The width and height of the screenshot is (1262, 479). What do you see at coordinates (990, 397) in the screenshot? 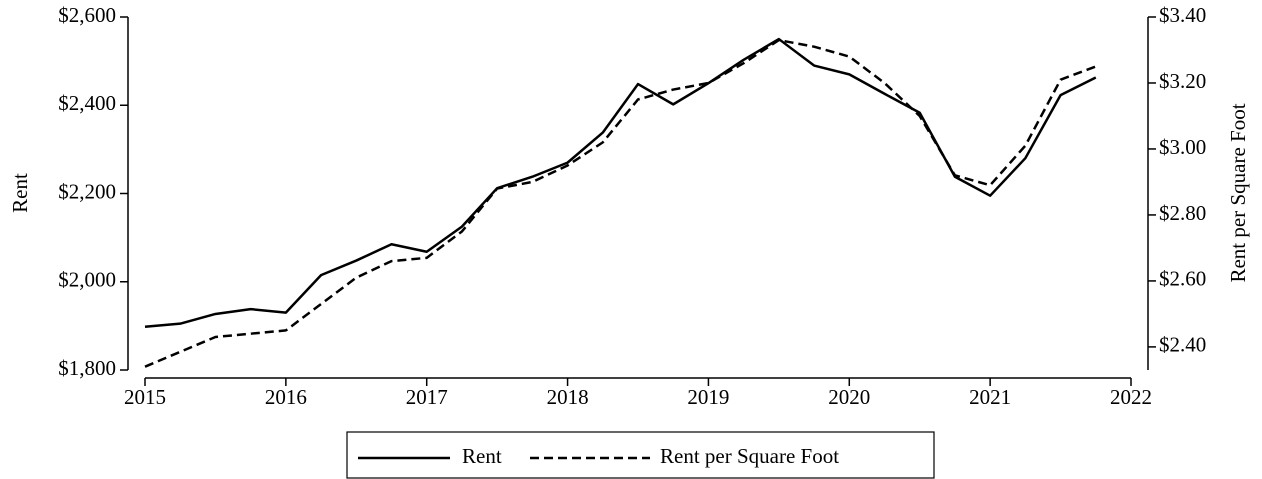
I see `x-tick-label: 2021` at bounding box center [990, 397].